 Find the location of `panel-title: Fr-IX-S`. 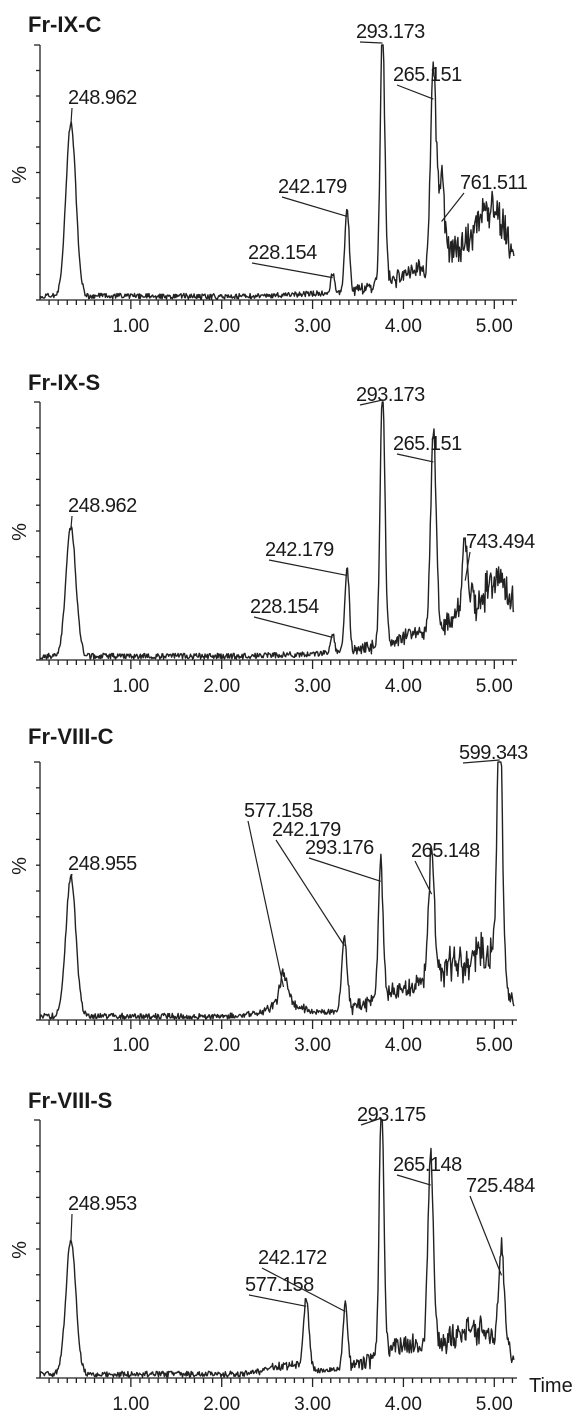

panel-title: Fr-IX-S is located at coordinates (64, 382).